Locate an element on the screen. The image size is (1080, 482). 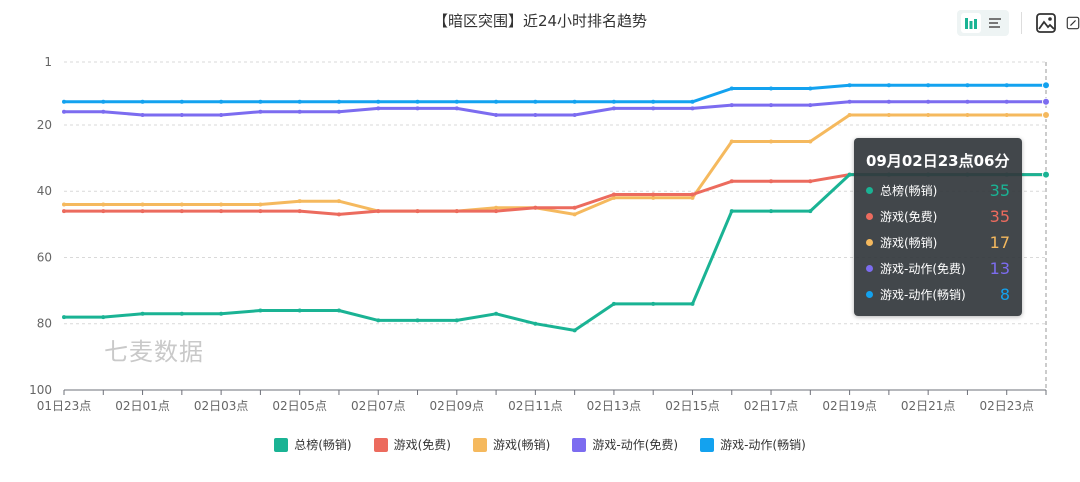
expand-icon is located at coordinates (1073, 23).